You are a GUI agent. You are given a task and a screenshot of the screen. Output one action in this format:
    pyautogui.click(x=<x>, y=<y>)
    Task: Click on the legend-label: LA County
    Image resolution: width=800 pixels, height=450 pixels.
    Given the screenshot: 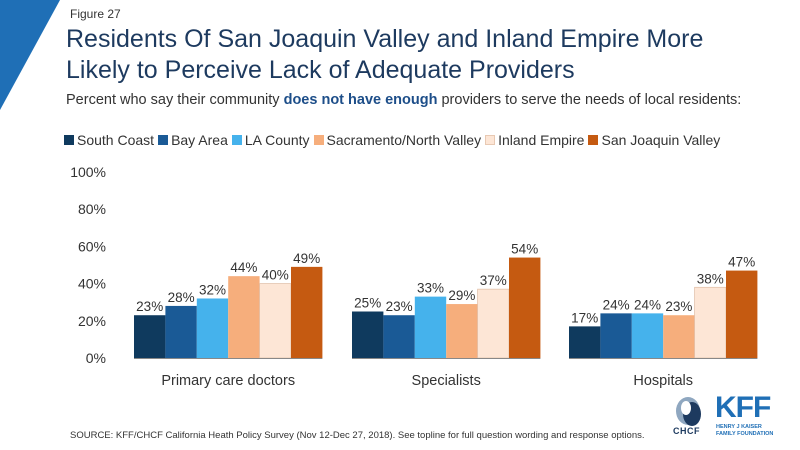 What is the action you would take?
    pyautogui.click(x=277, y=140)
    